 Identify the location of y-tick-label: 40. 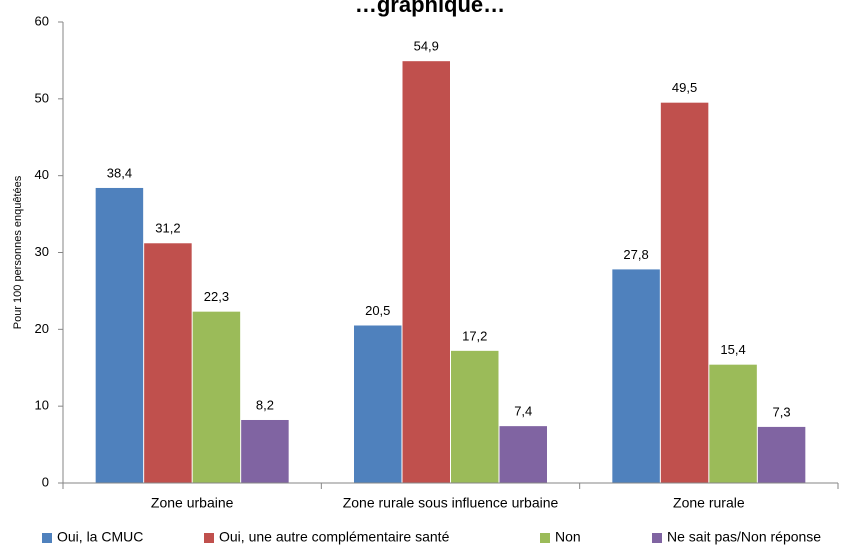
(42, 174).